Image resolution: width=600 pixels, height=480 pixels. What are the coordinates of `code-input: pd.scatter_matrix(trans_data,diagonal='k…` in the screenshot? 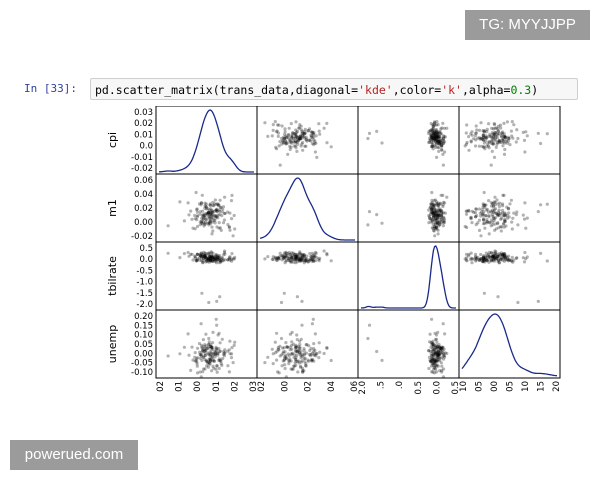 It's located at (334, 89).